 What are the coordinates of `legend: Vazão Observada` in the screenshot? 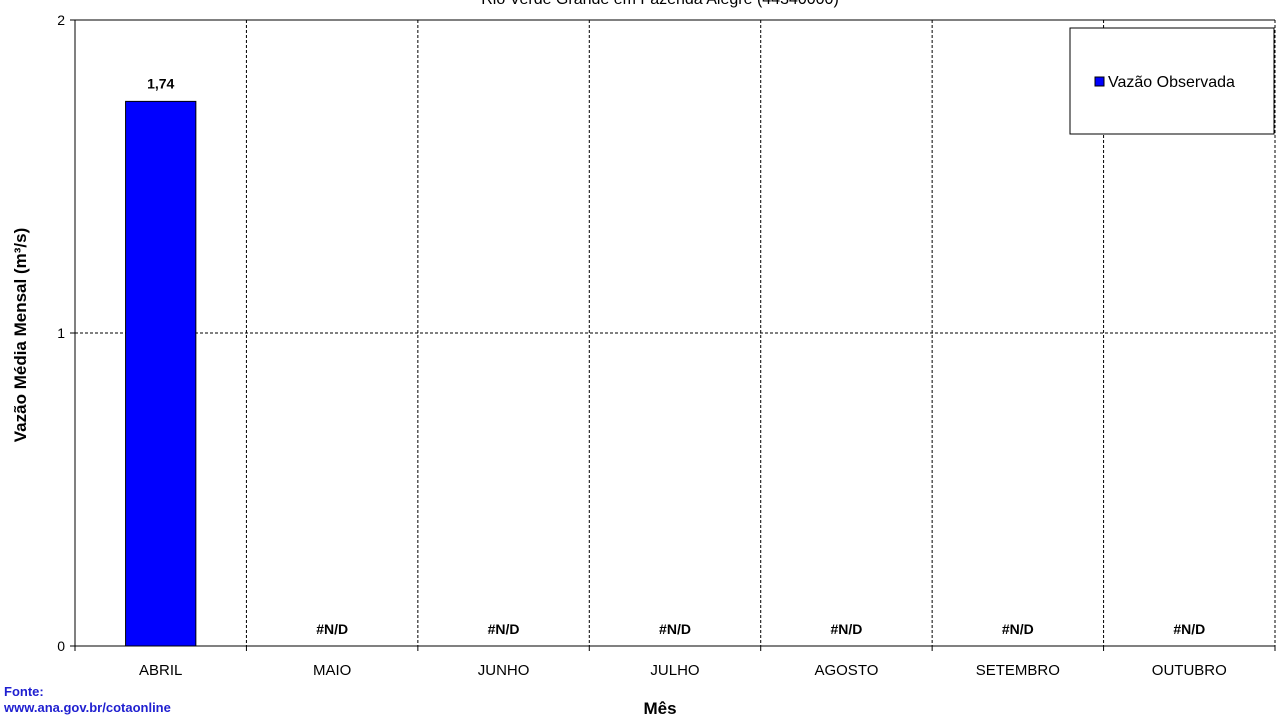 It's located at (1172, 81).